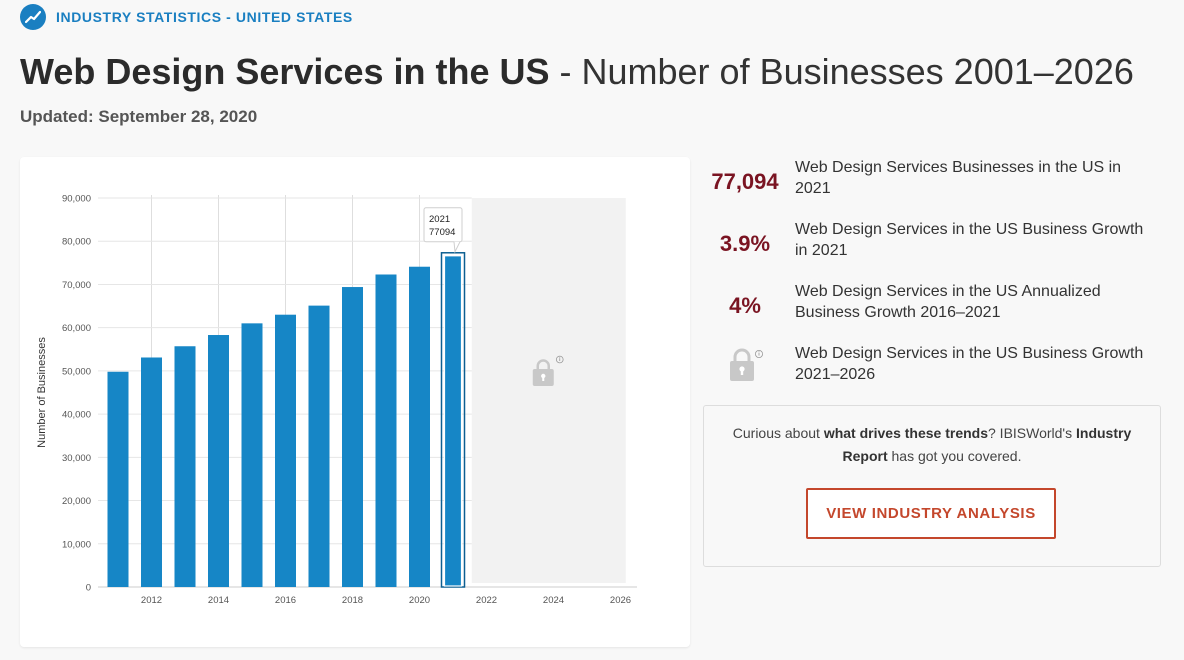 The width and height of the screenshot is (1184, 660). I want to click on cta-text-pre: Curious about, so click(778, 433).